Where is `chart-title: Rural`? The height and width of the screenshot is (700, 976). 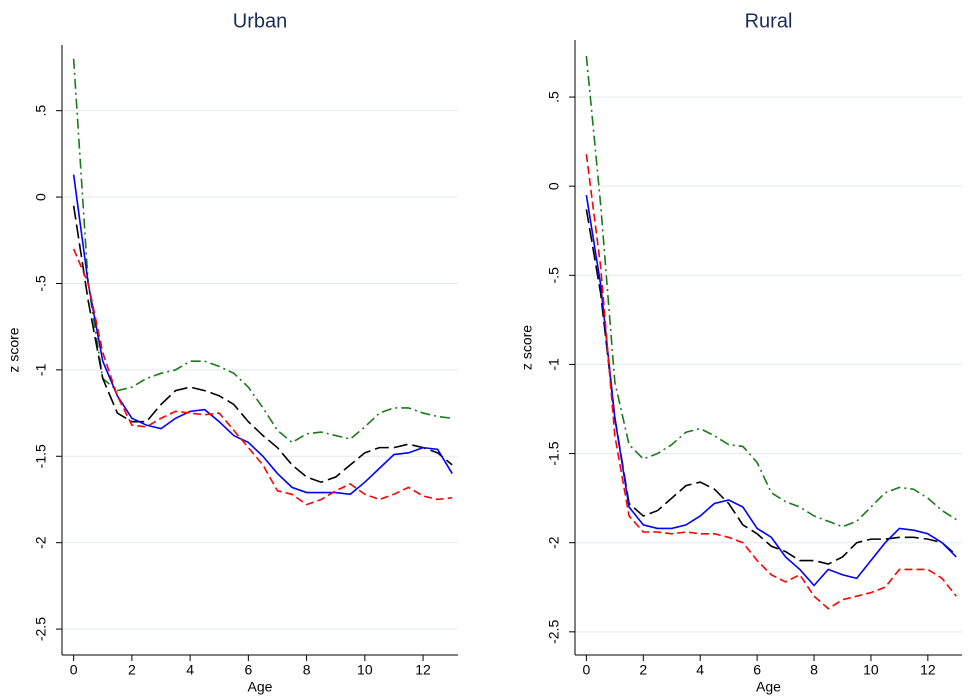 chart-title: Rural is located at coordinates (769, 21).